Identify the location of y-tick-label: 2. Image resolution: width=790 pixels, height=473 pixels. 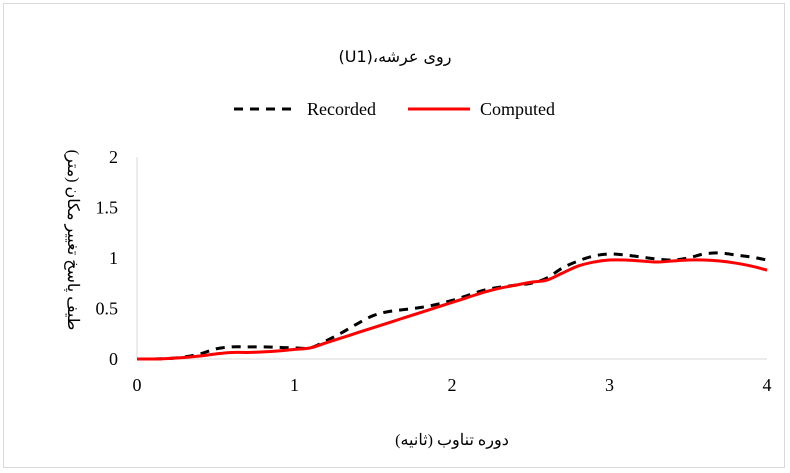
(113, 157).